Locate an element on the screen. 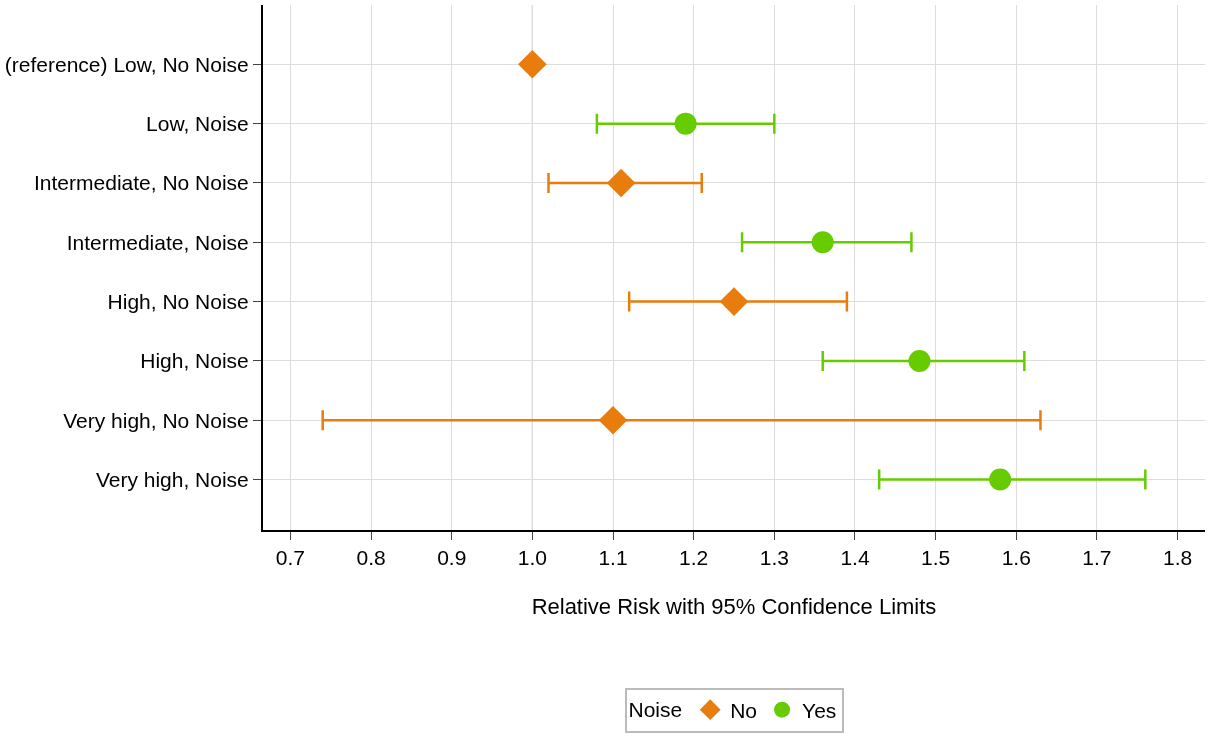 This screenshot has height=738, width=1215. y-tick-label: High, Noise is located at coordinates (194, 361).